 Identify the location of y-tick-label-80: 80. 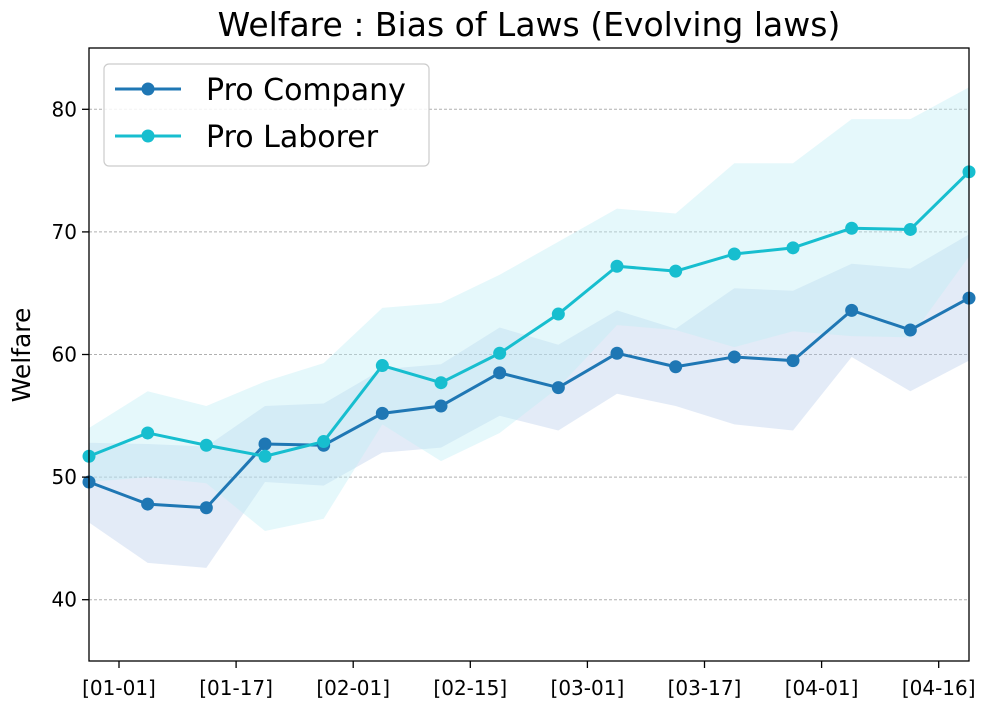
(64, 109).